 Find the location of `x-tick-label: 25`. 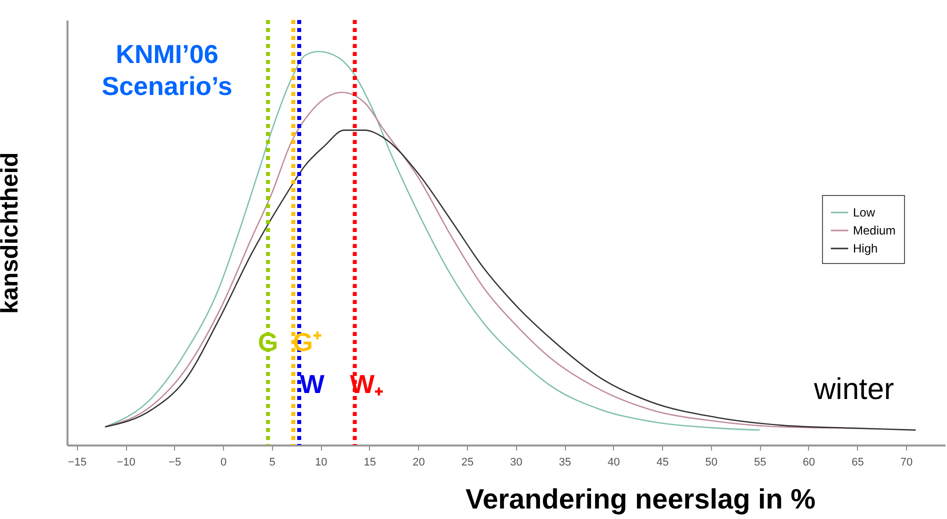

x-tick-label: 25 is located at coordinates (467, 462).